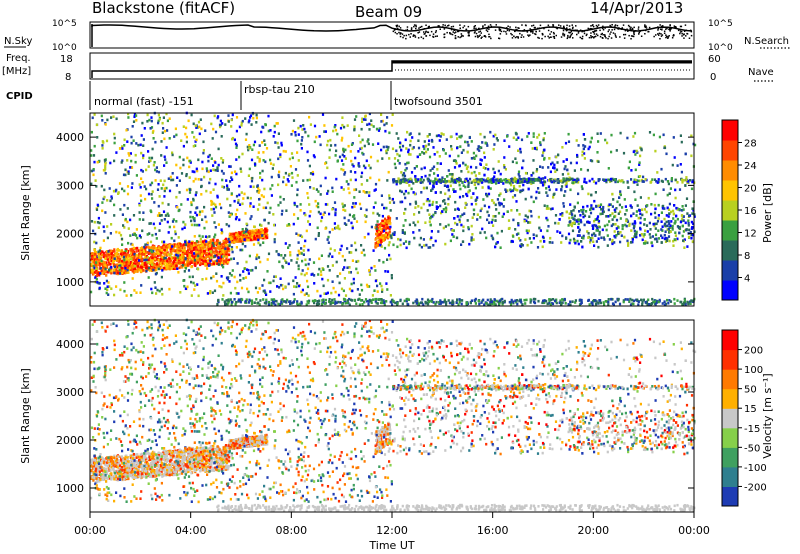 The image size is (800, 554). What do you see at coordinates (18, 41) in the screenshot?
I see `nsky-label: N.Sky` at bounding box center [18, 41].